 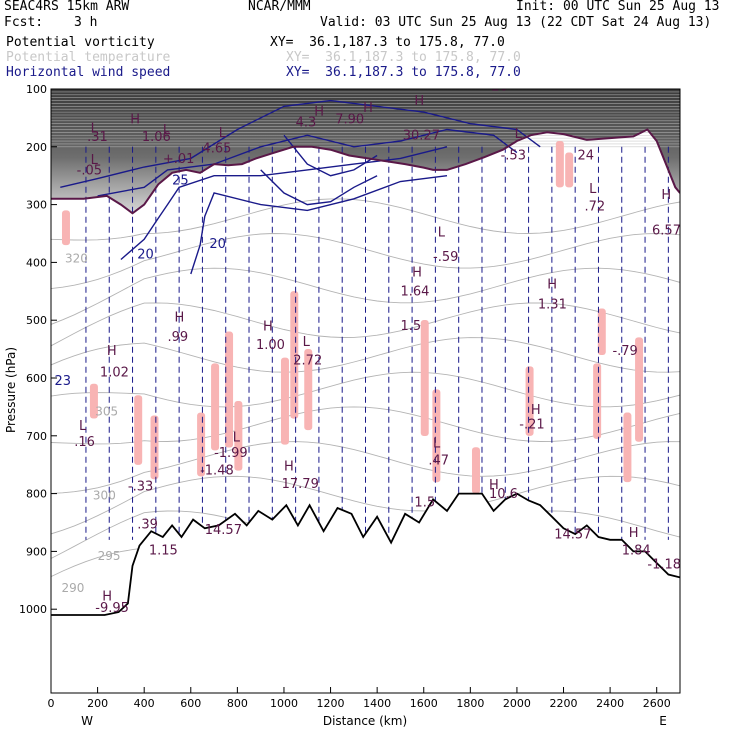 I want to click on x-tick-label: 2600, so click(x=657, y=703).